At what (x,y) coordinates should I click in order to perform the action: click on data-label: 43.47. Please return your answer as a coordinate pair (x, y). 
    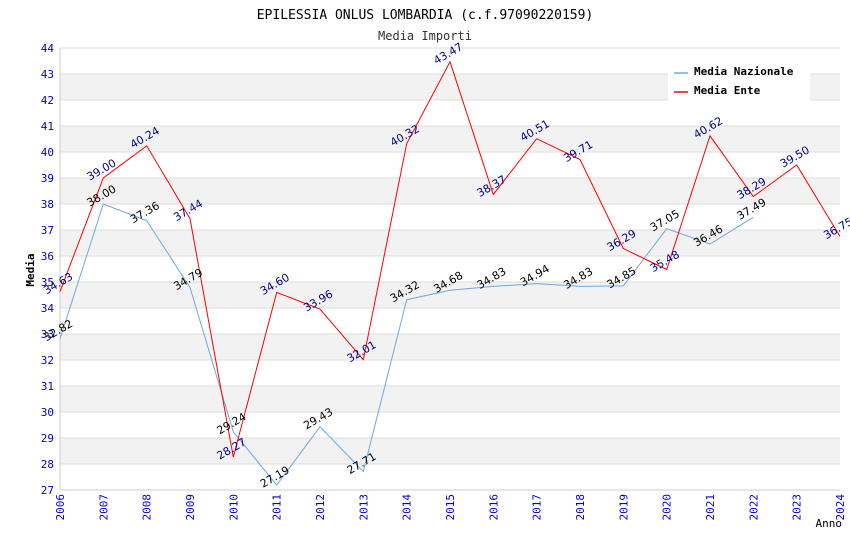
    Looking at the image, I should click on (448, 53).